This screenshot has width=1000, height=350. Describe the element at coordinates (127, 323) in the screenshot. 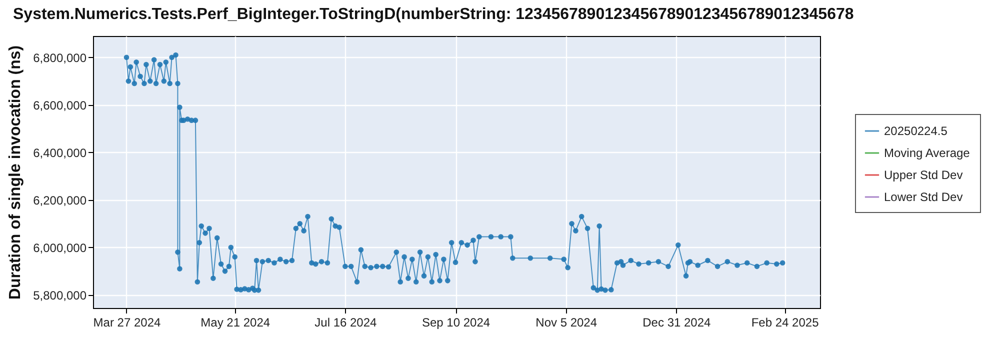

I see `x-tick-label: Mar 27 2024` at that location.